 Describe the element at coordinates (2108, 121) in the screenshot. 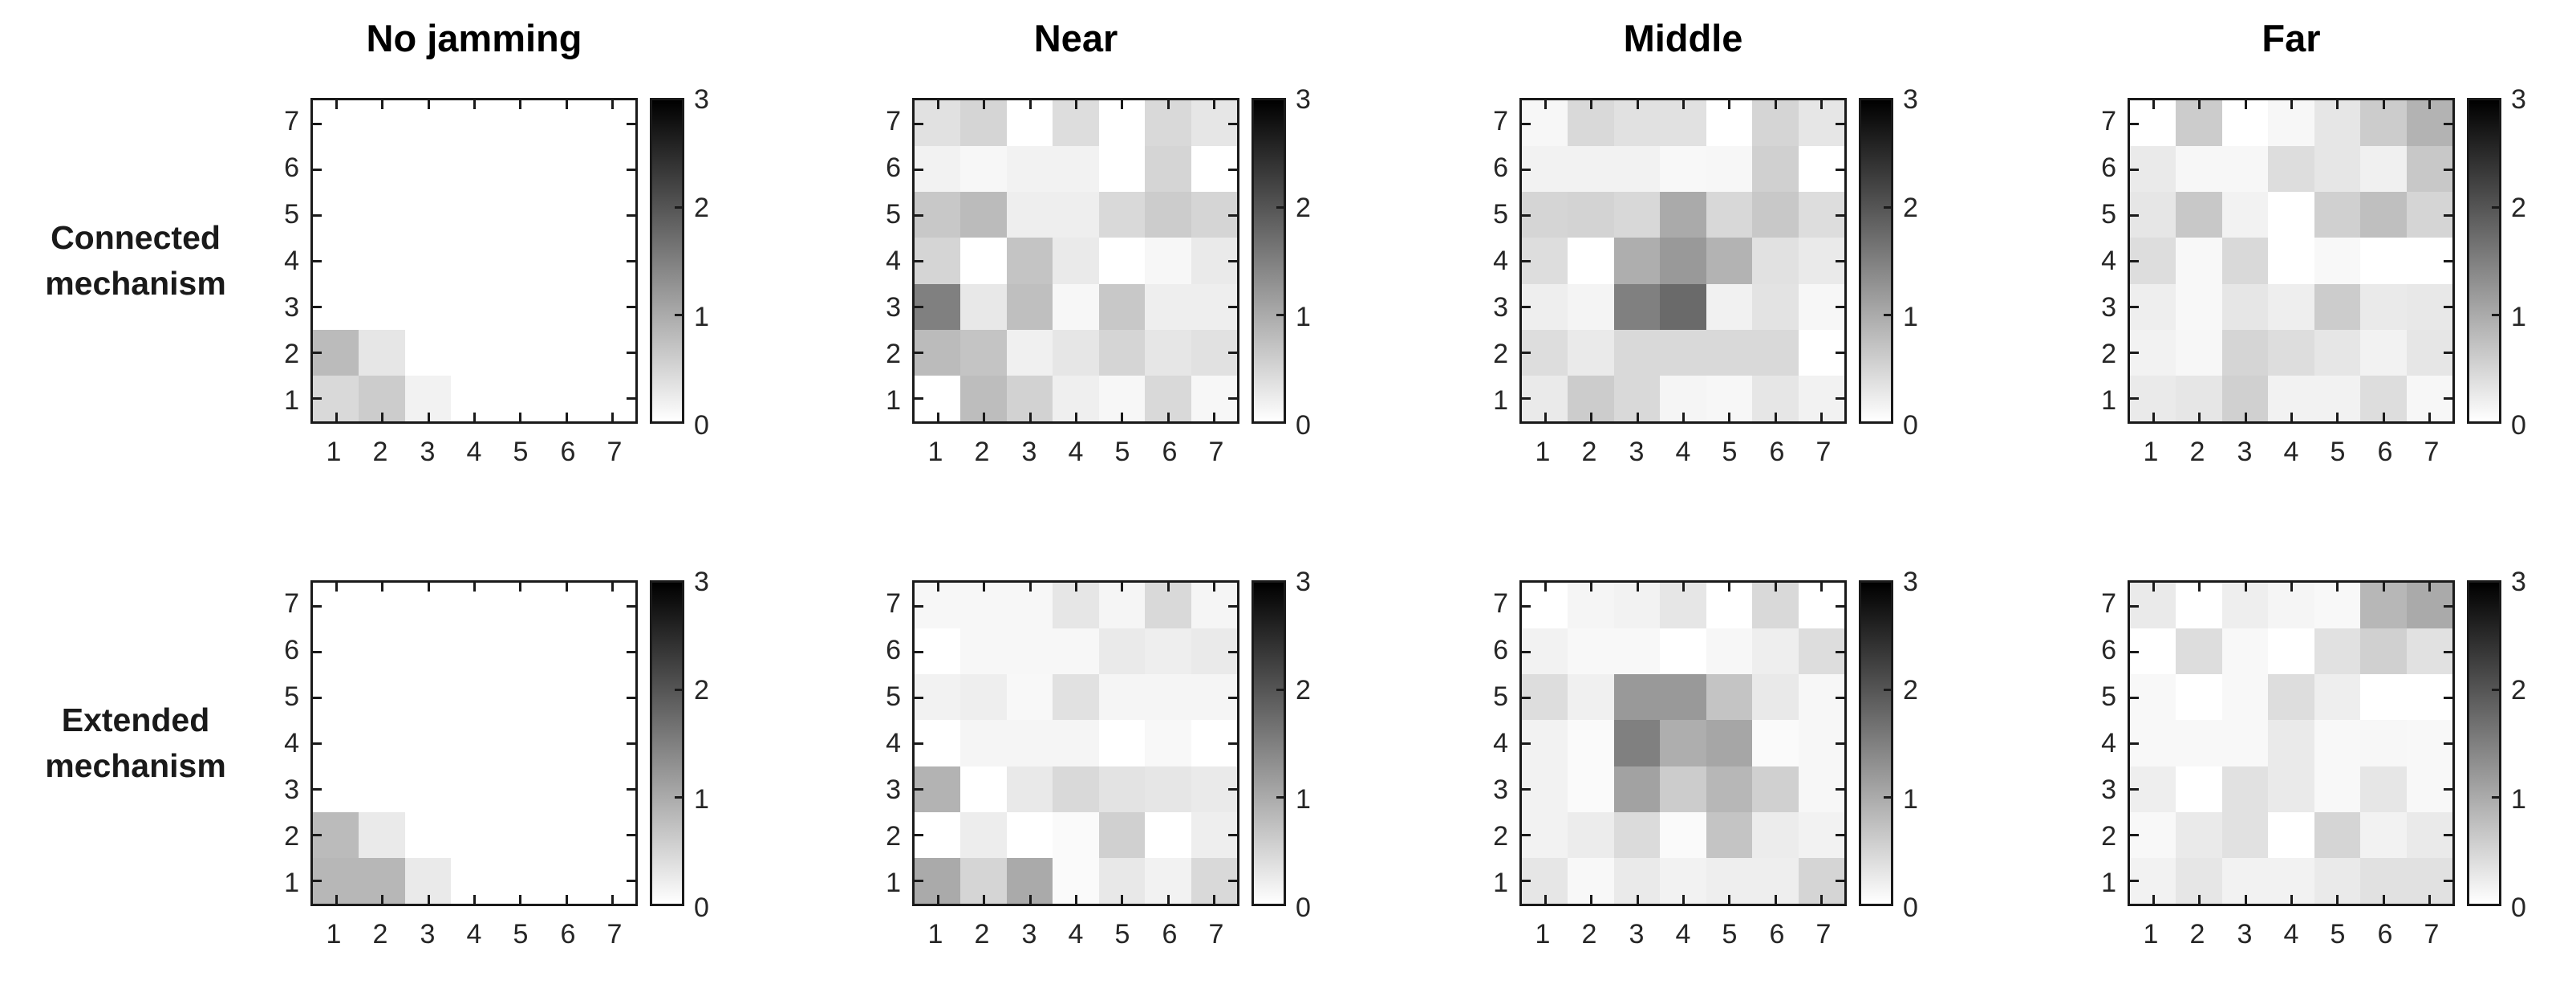

I see `y-tick-label: 7` at that location.